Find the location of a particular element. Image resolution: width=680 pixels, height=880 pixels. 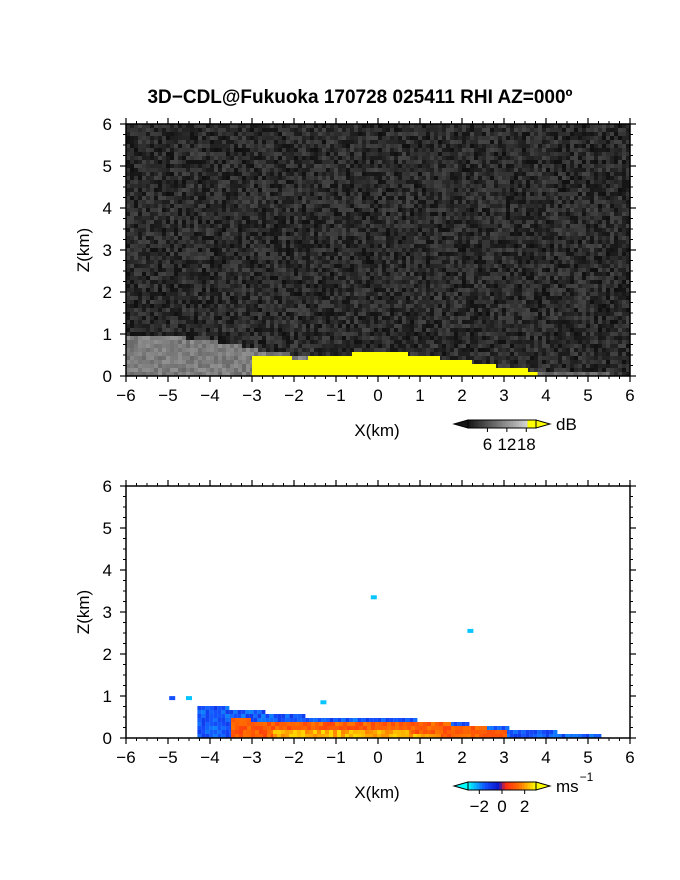

colorbar-tick-label: 2 is located at coordinates (524, 806).